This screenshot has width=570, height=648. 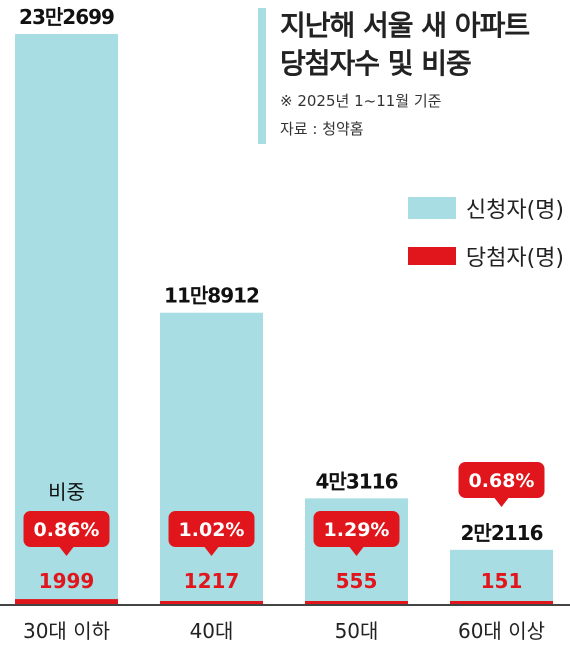 What do you see at coordinates (501, 631) in the screenshot?
I see `category-label-3: 60대 이상` at bounding box center [501, 631].